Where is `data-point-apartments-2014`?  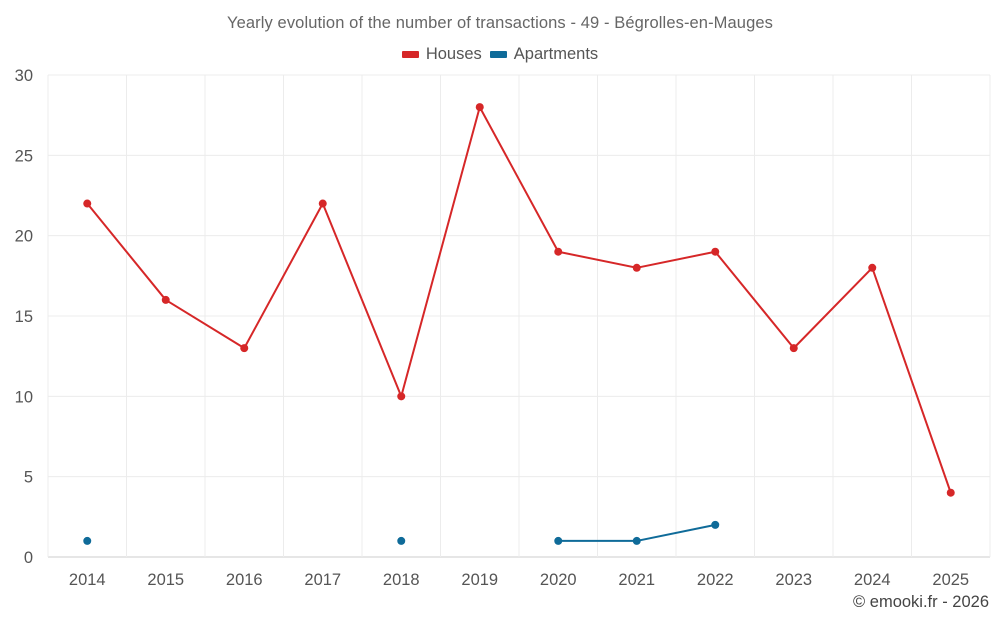
data-point-apartments-2014 is located at coordinates (87, 540).